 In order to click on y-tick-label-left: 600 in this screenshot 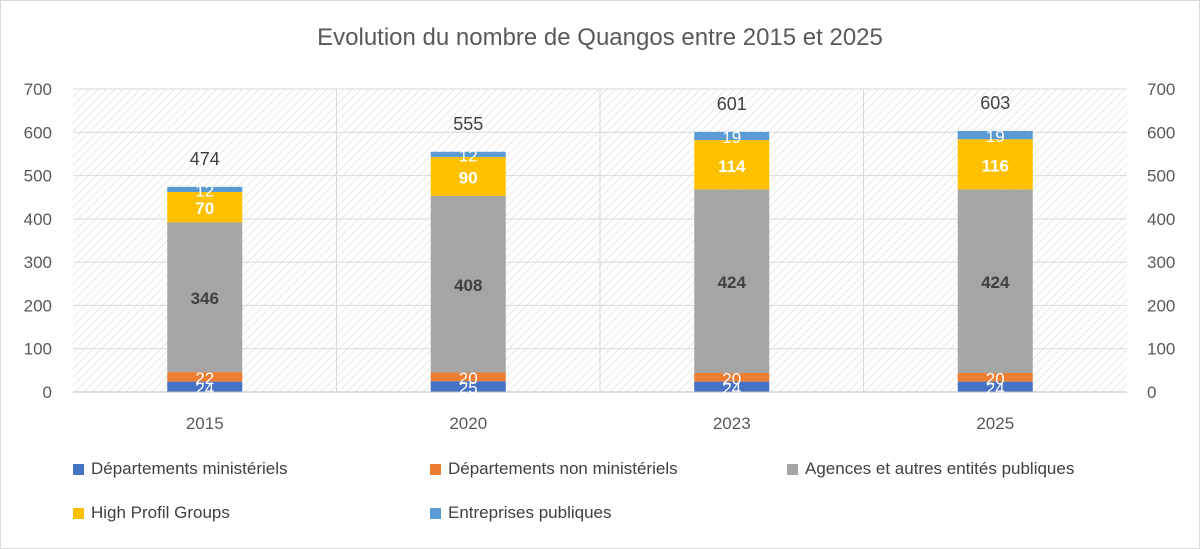, I will do `click(38, 132)`.